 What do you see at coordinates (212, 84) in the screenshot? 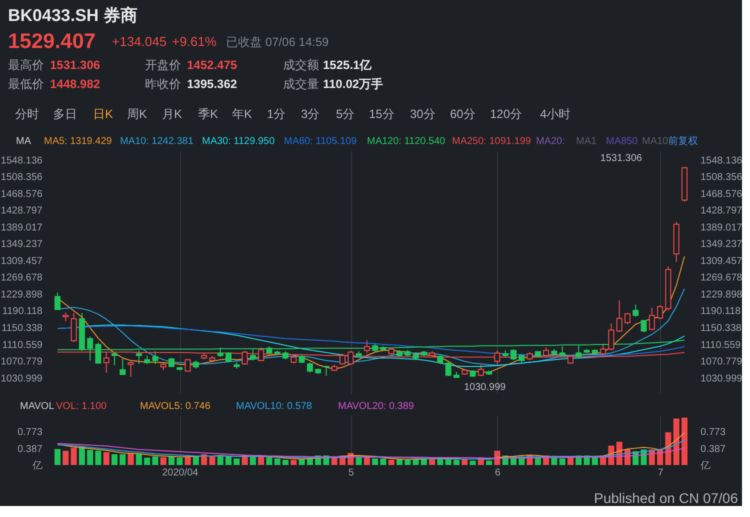
I see `text: 1395.362` at bounding box center [212, 84].